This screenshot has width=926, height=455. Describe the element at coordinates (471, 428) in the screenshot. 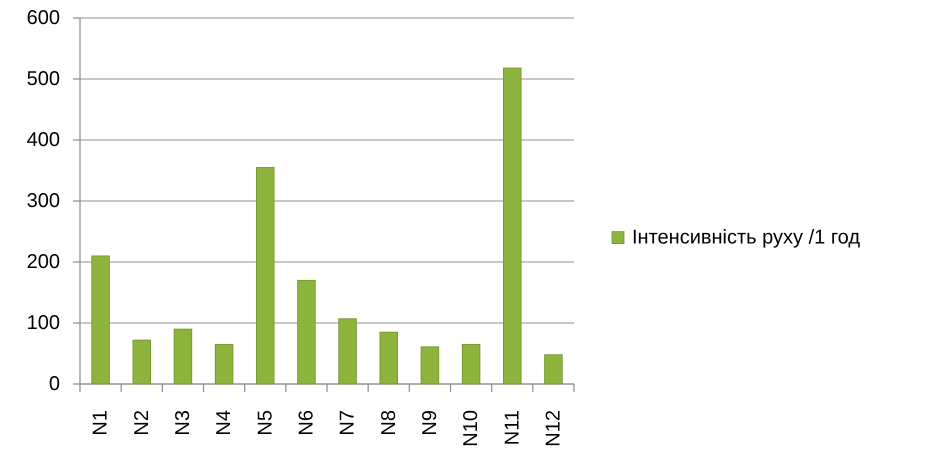

I see `x-tick-label: N10` at that location.